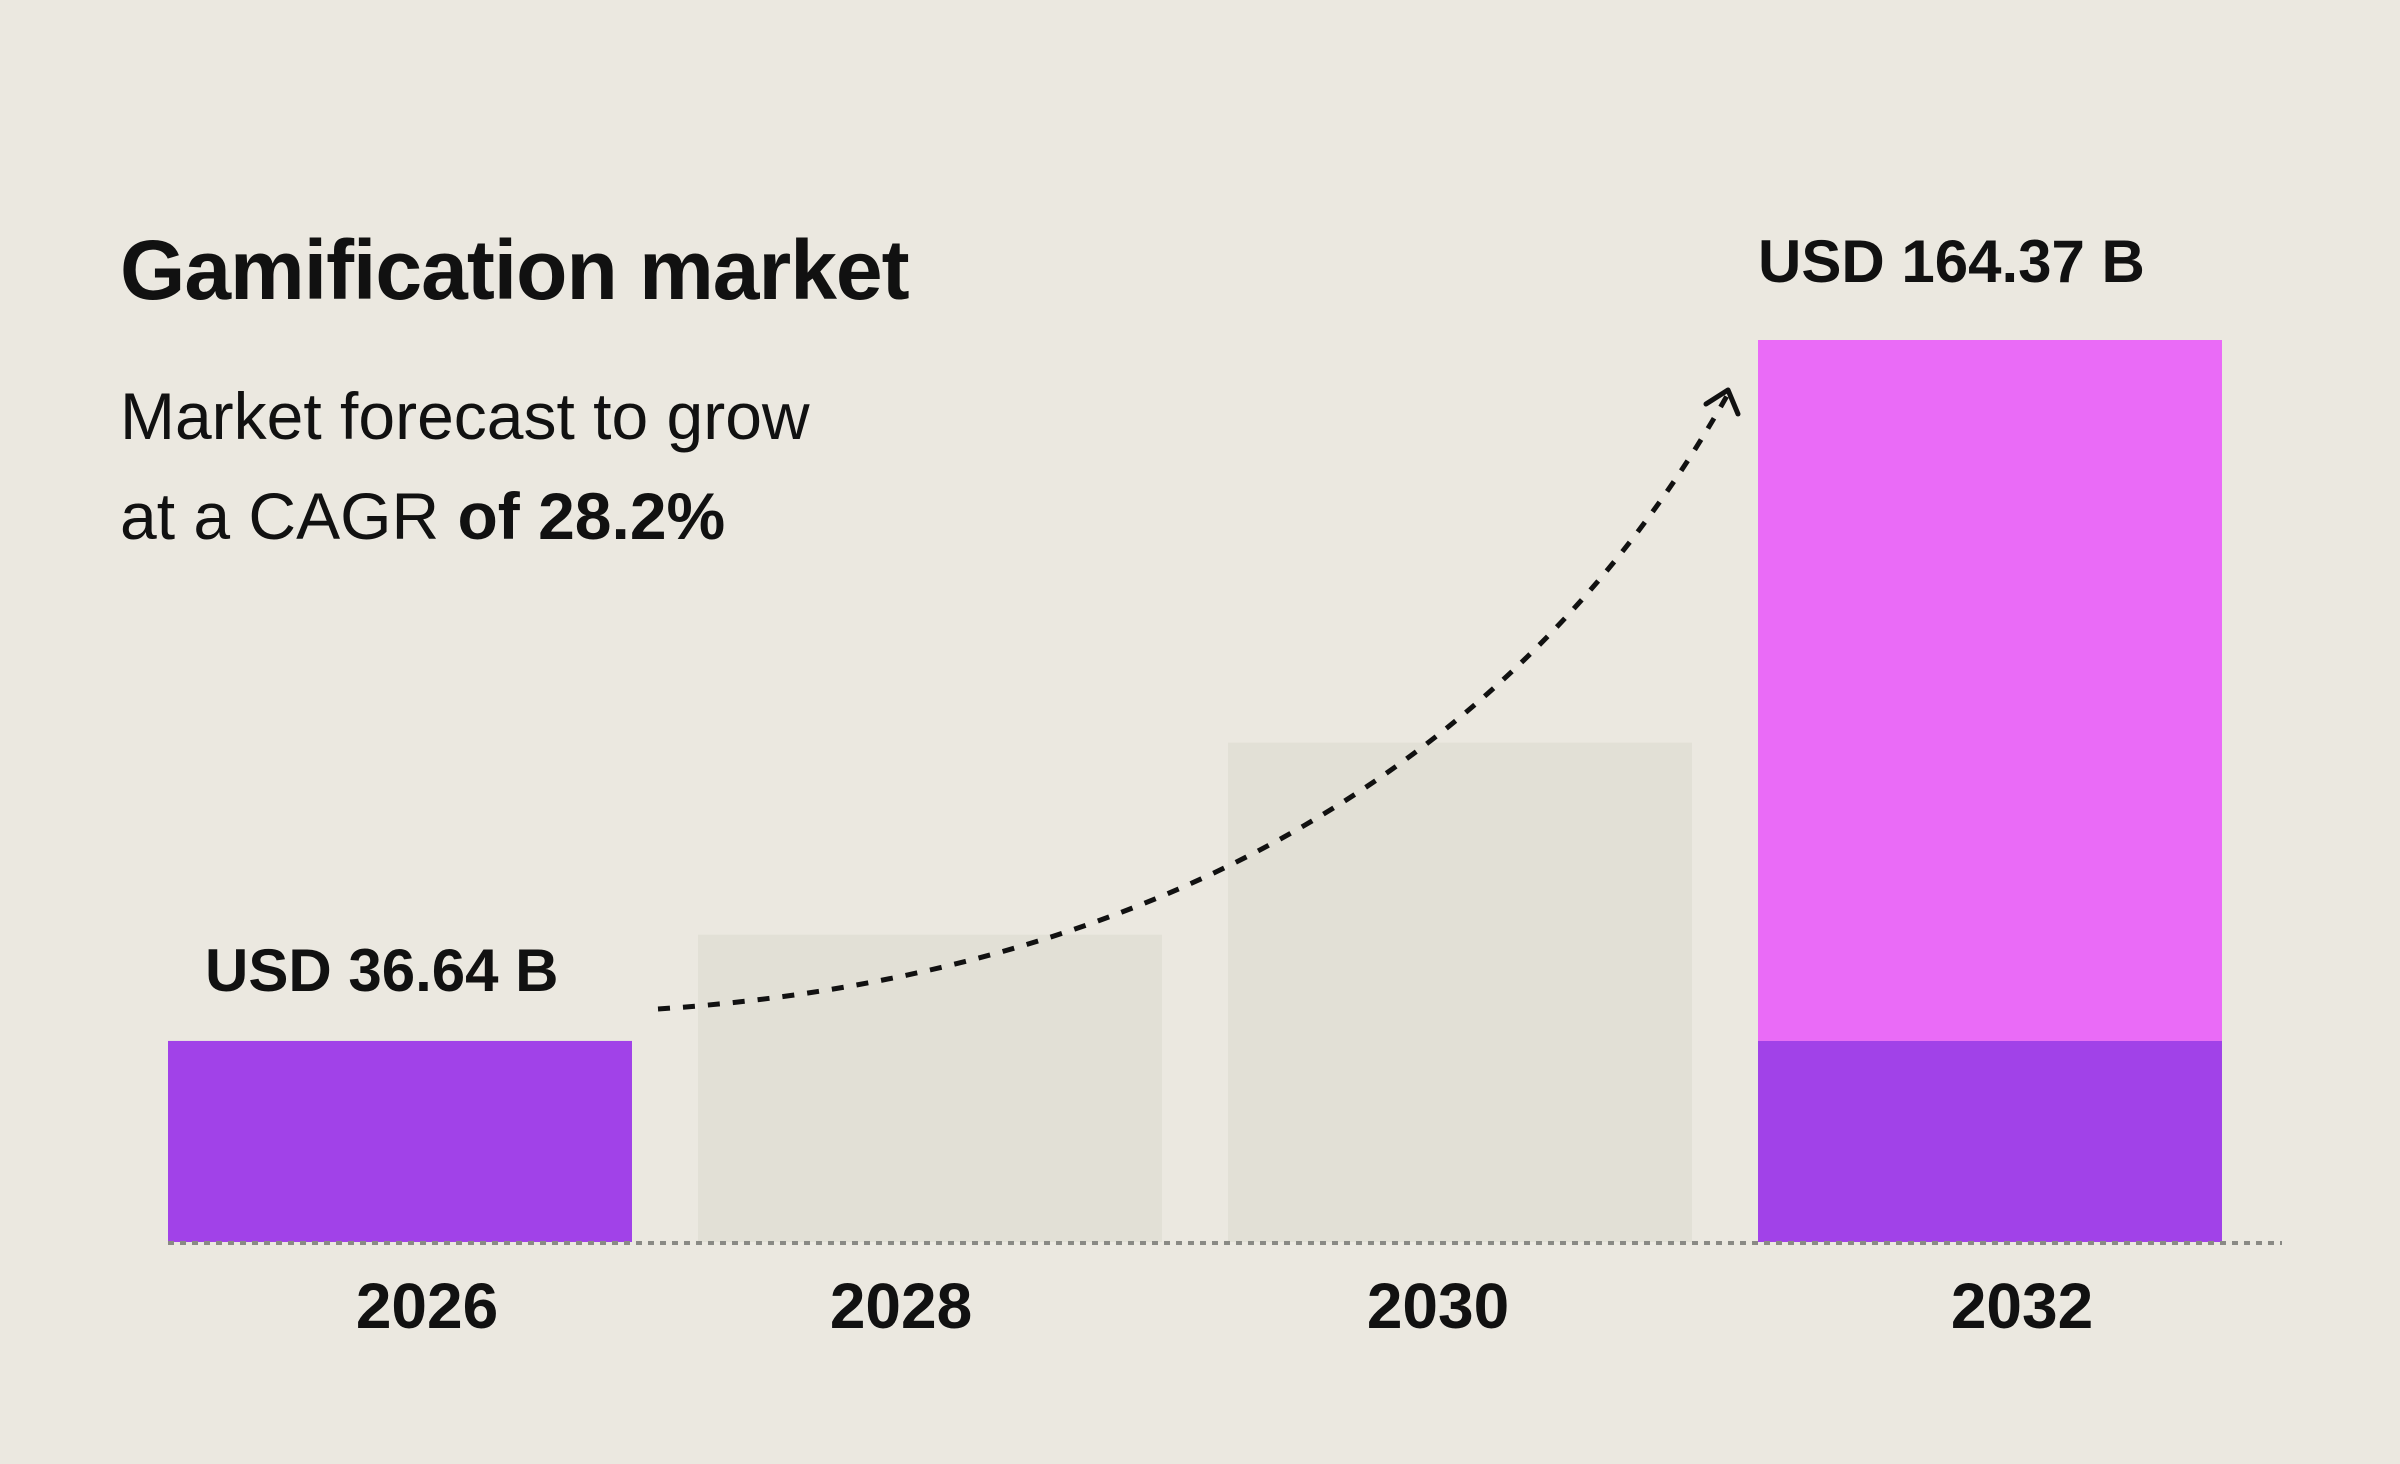 The height and width of the screenshot is (1464, 2400). Describe the element at coordinates (591, 516) in the screenshot. I see `subtitle-cagr-value: of 28.2%` at that location.